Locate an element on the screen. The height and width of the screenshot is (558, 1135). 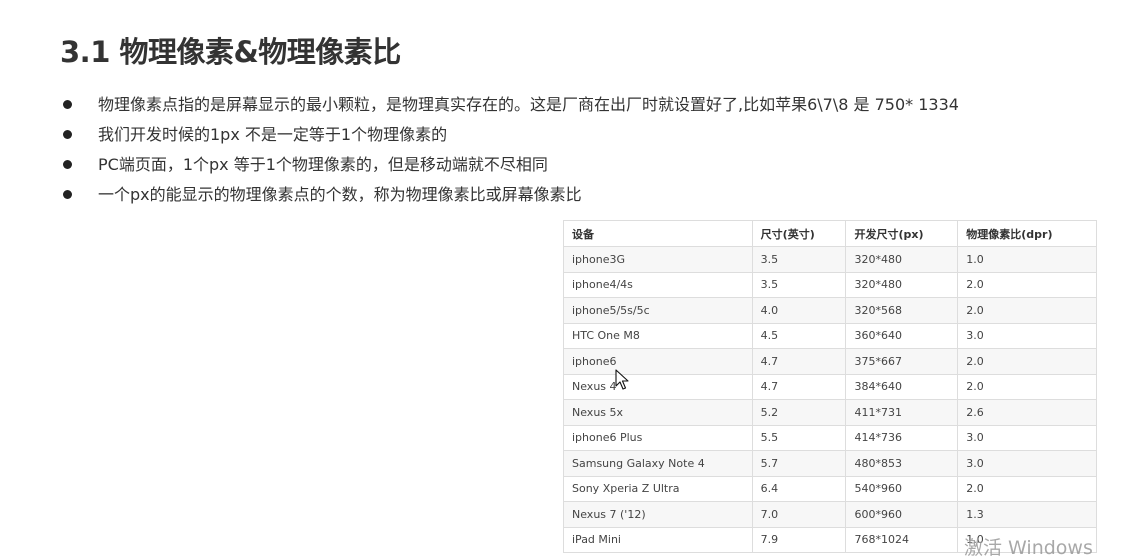
cell-device: Nexus 7 ('12) is located at coordinates (658, 514).